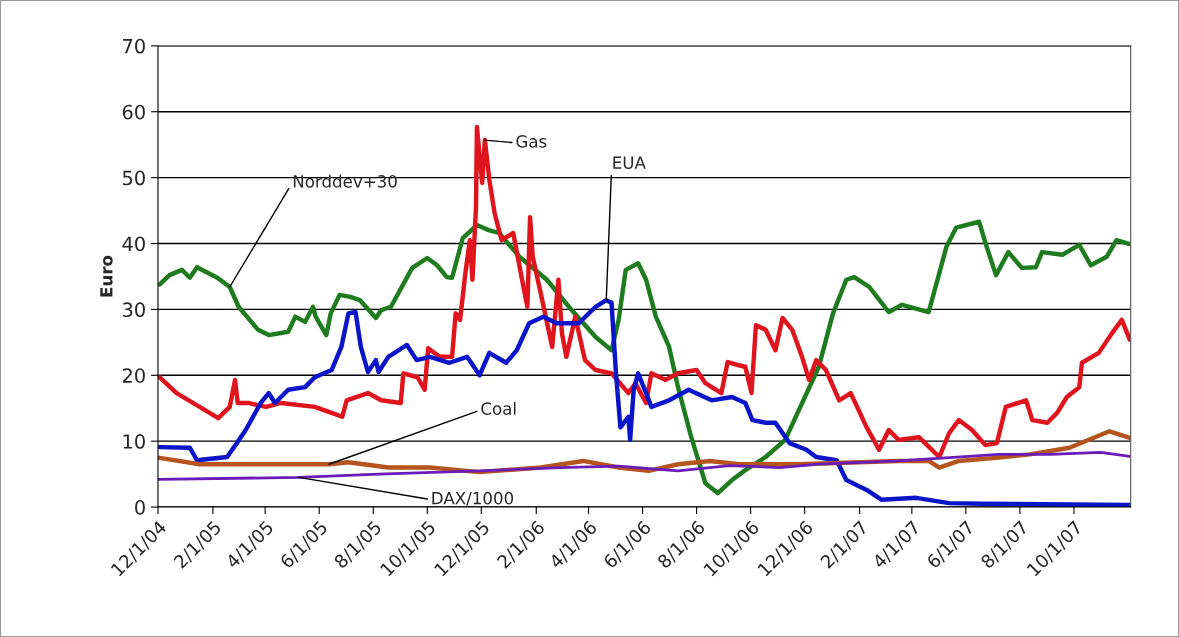 The width and height of the screenshot is (1179, 637). I want to click on y-tick-label: 50, so click(133, 178).